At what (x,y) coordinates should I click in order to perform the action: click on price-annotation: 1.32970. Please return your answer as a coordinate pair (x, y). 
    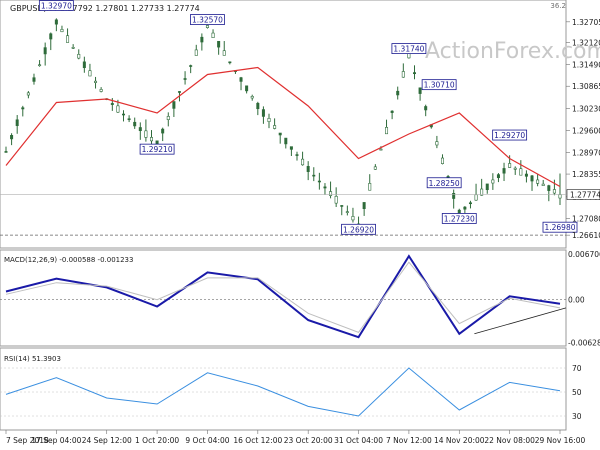
    Looking at the image, I should click on (56, 5).